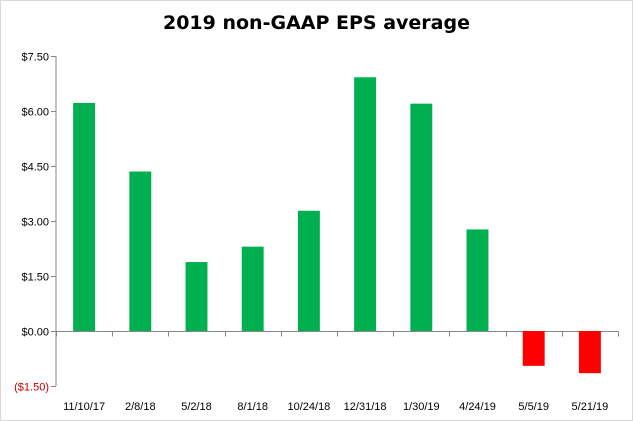 Image resolution: width=633 pixels, height=421 pixels. What do you see at coordinates (35, 223) in the screenshot?
I see `y-tick-label: $3.00` at bounding box center [35, 223].